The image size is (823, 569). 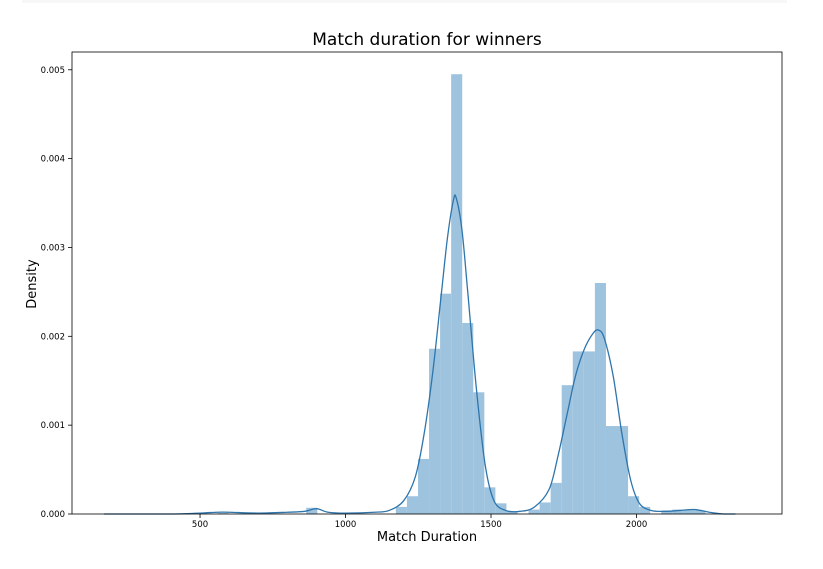 What do you see at coordinates (427, 537) in the screenshot?
I see `x-axis-label: Match Duration` at bounding box center [427, 537].